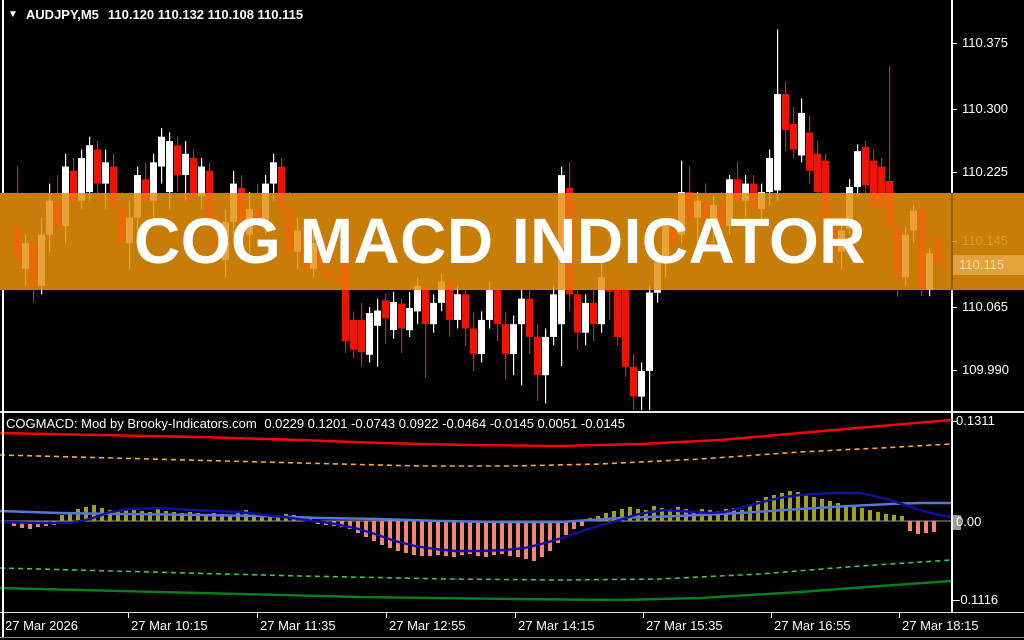  What do you see at coordinates (988, 265) in the screenshot?
I see `current-price-tag: 110.115` at bounding box center [988, 265].